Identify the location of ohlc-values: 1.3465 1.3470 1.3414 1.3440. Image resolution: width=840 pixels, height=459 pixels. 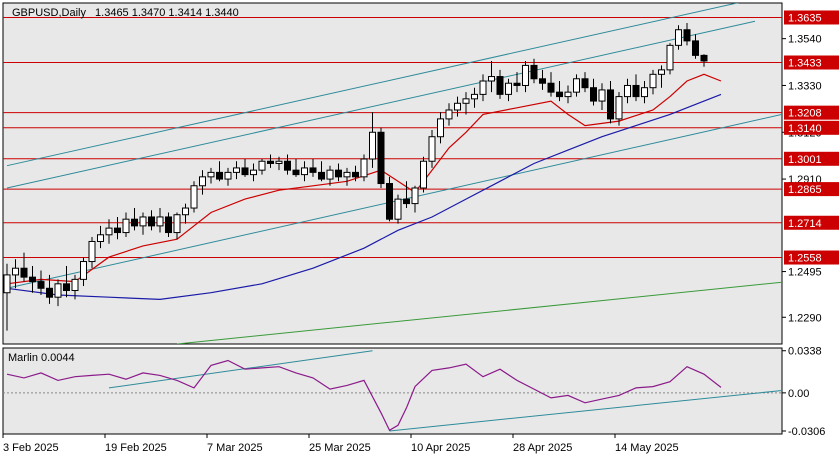
(167, 13).